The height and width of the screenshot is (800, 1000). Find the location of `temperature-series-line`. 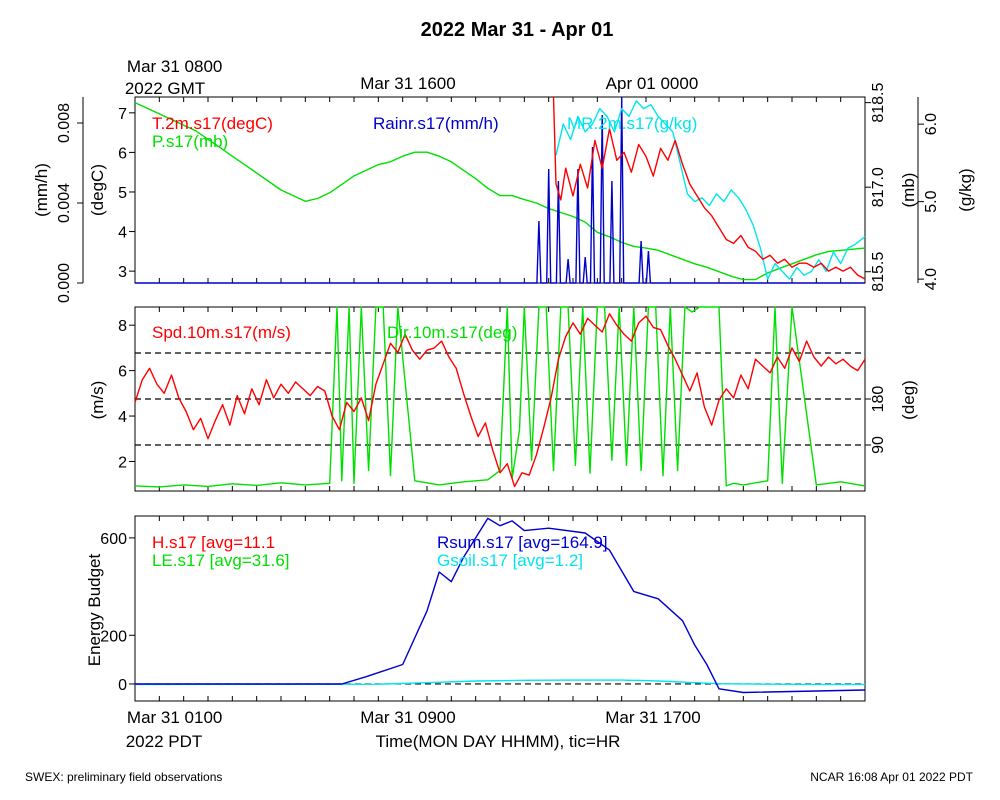

temperature-series-line is located at coordinates (709, 188).